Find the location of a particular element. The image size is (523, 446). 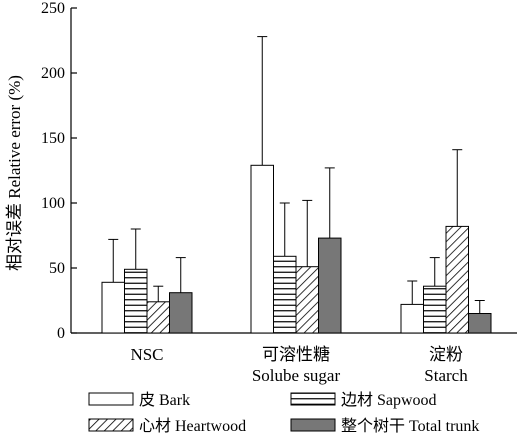

y-tick-label: 150 is located at coordinates (53, 138).